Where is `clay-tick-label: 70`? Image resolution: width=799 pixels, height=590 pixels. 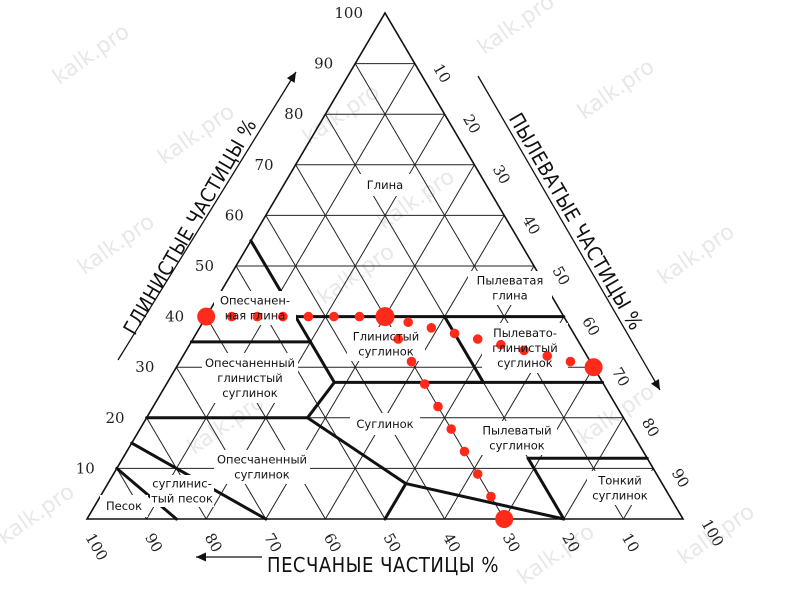 clay-tick-label: 70 is located at coordinates (264, 165).